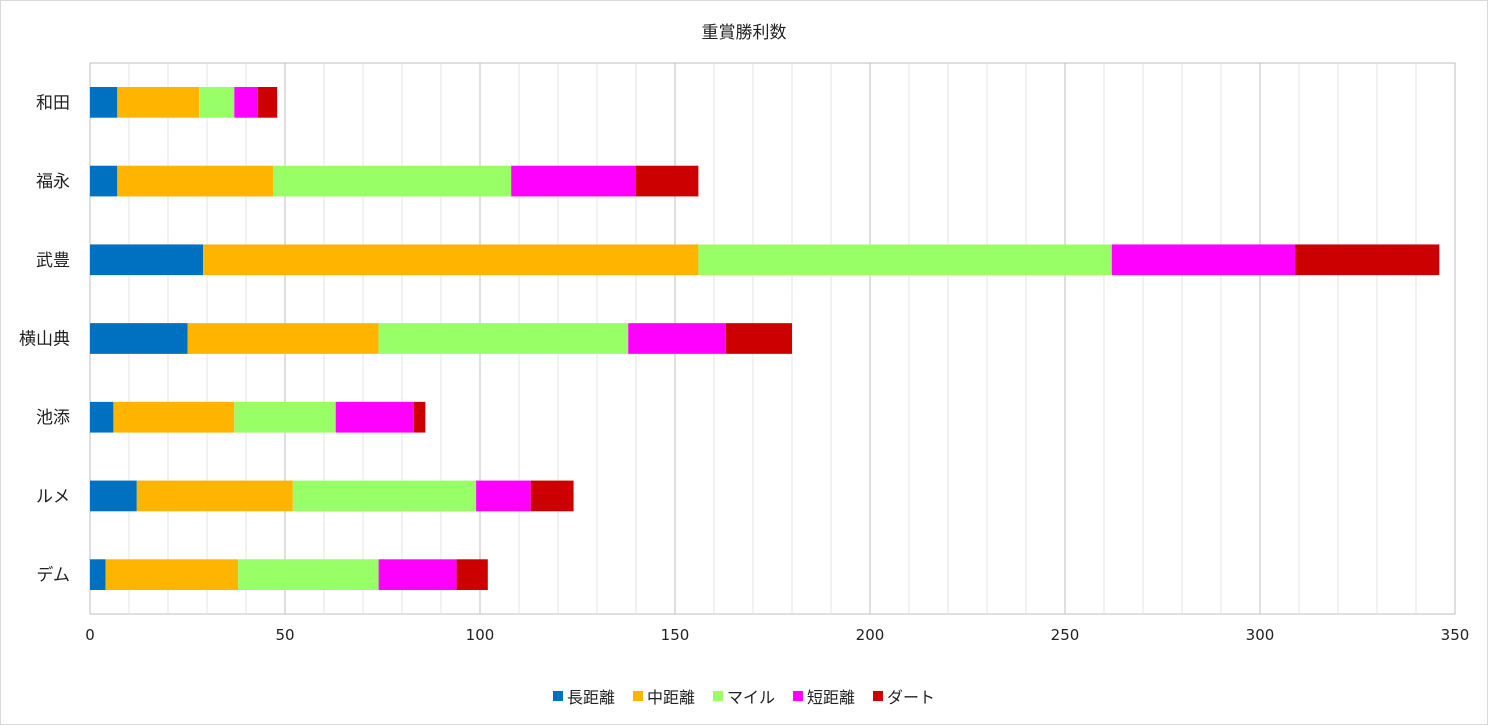 The height and width of the screenshot is (725, 1488). I want to click on x-tick-label: 250, so click(1065, 635).